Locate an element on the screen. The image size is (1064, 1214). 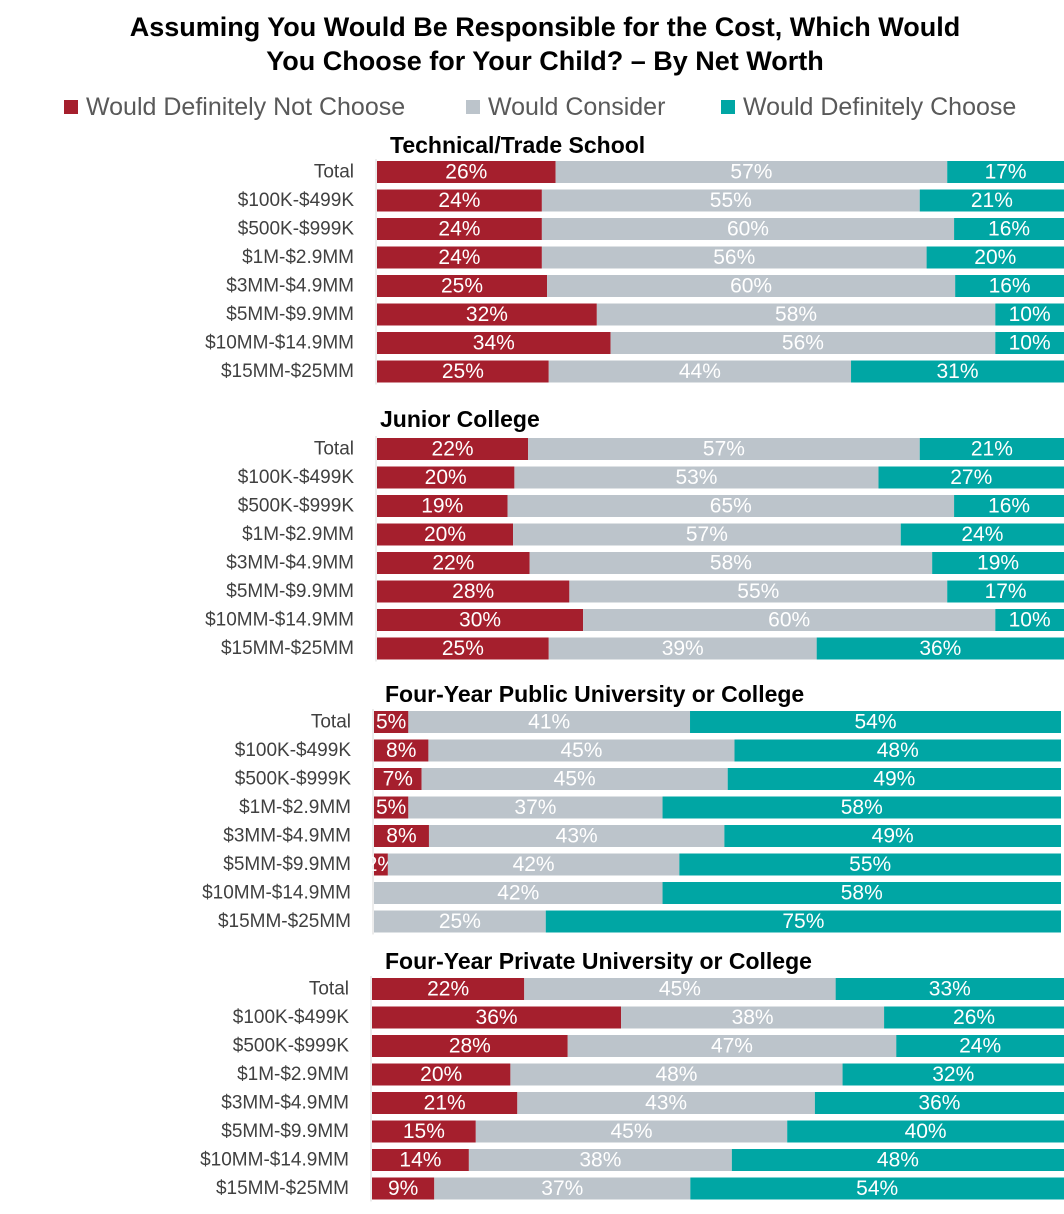
data-label-choose: 17% is located at coordinates (1006, 172).